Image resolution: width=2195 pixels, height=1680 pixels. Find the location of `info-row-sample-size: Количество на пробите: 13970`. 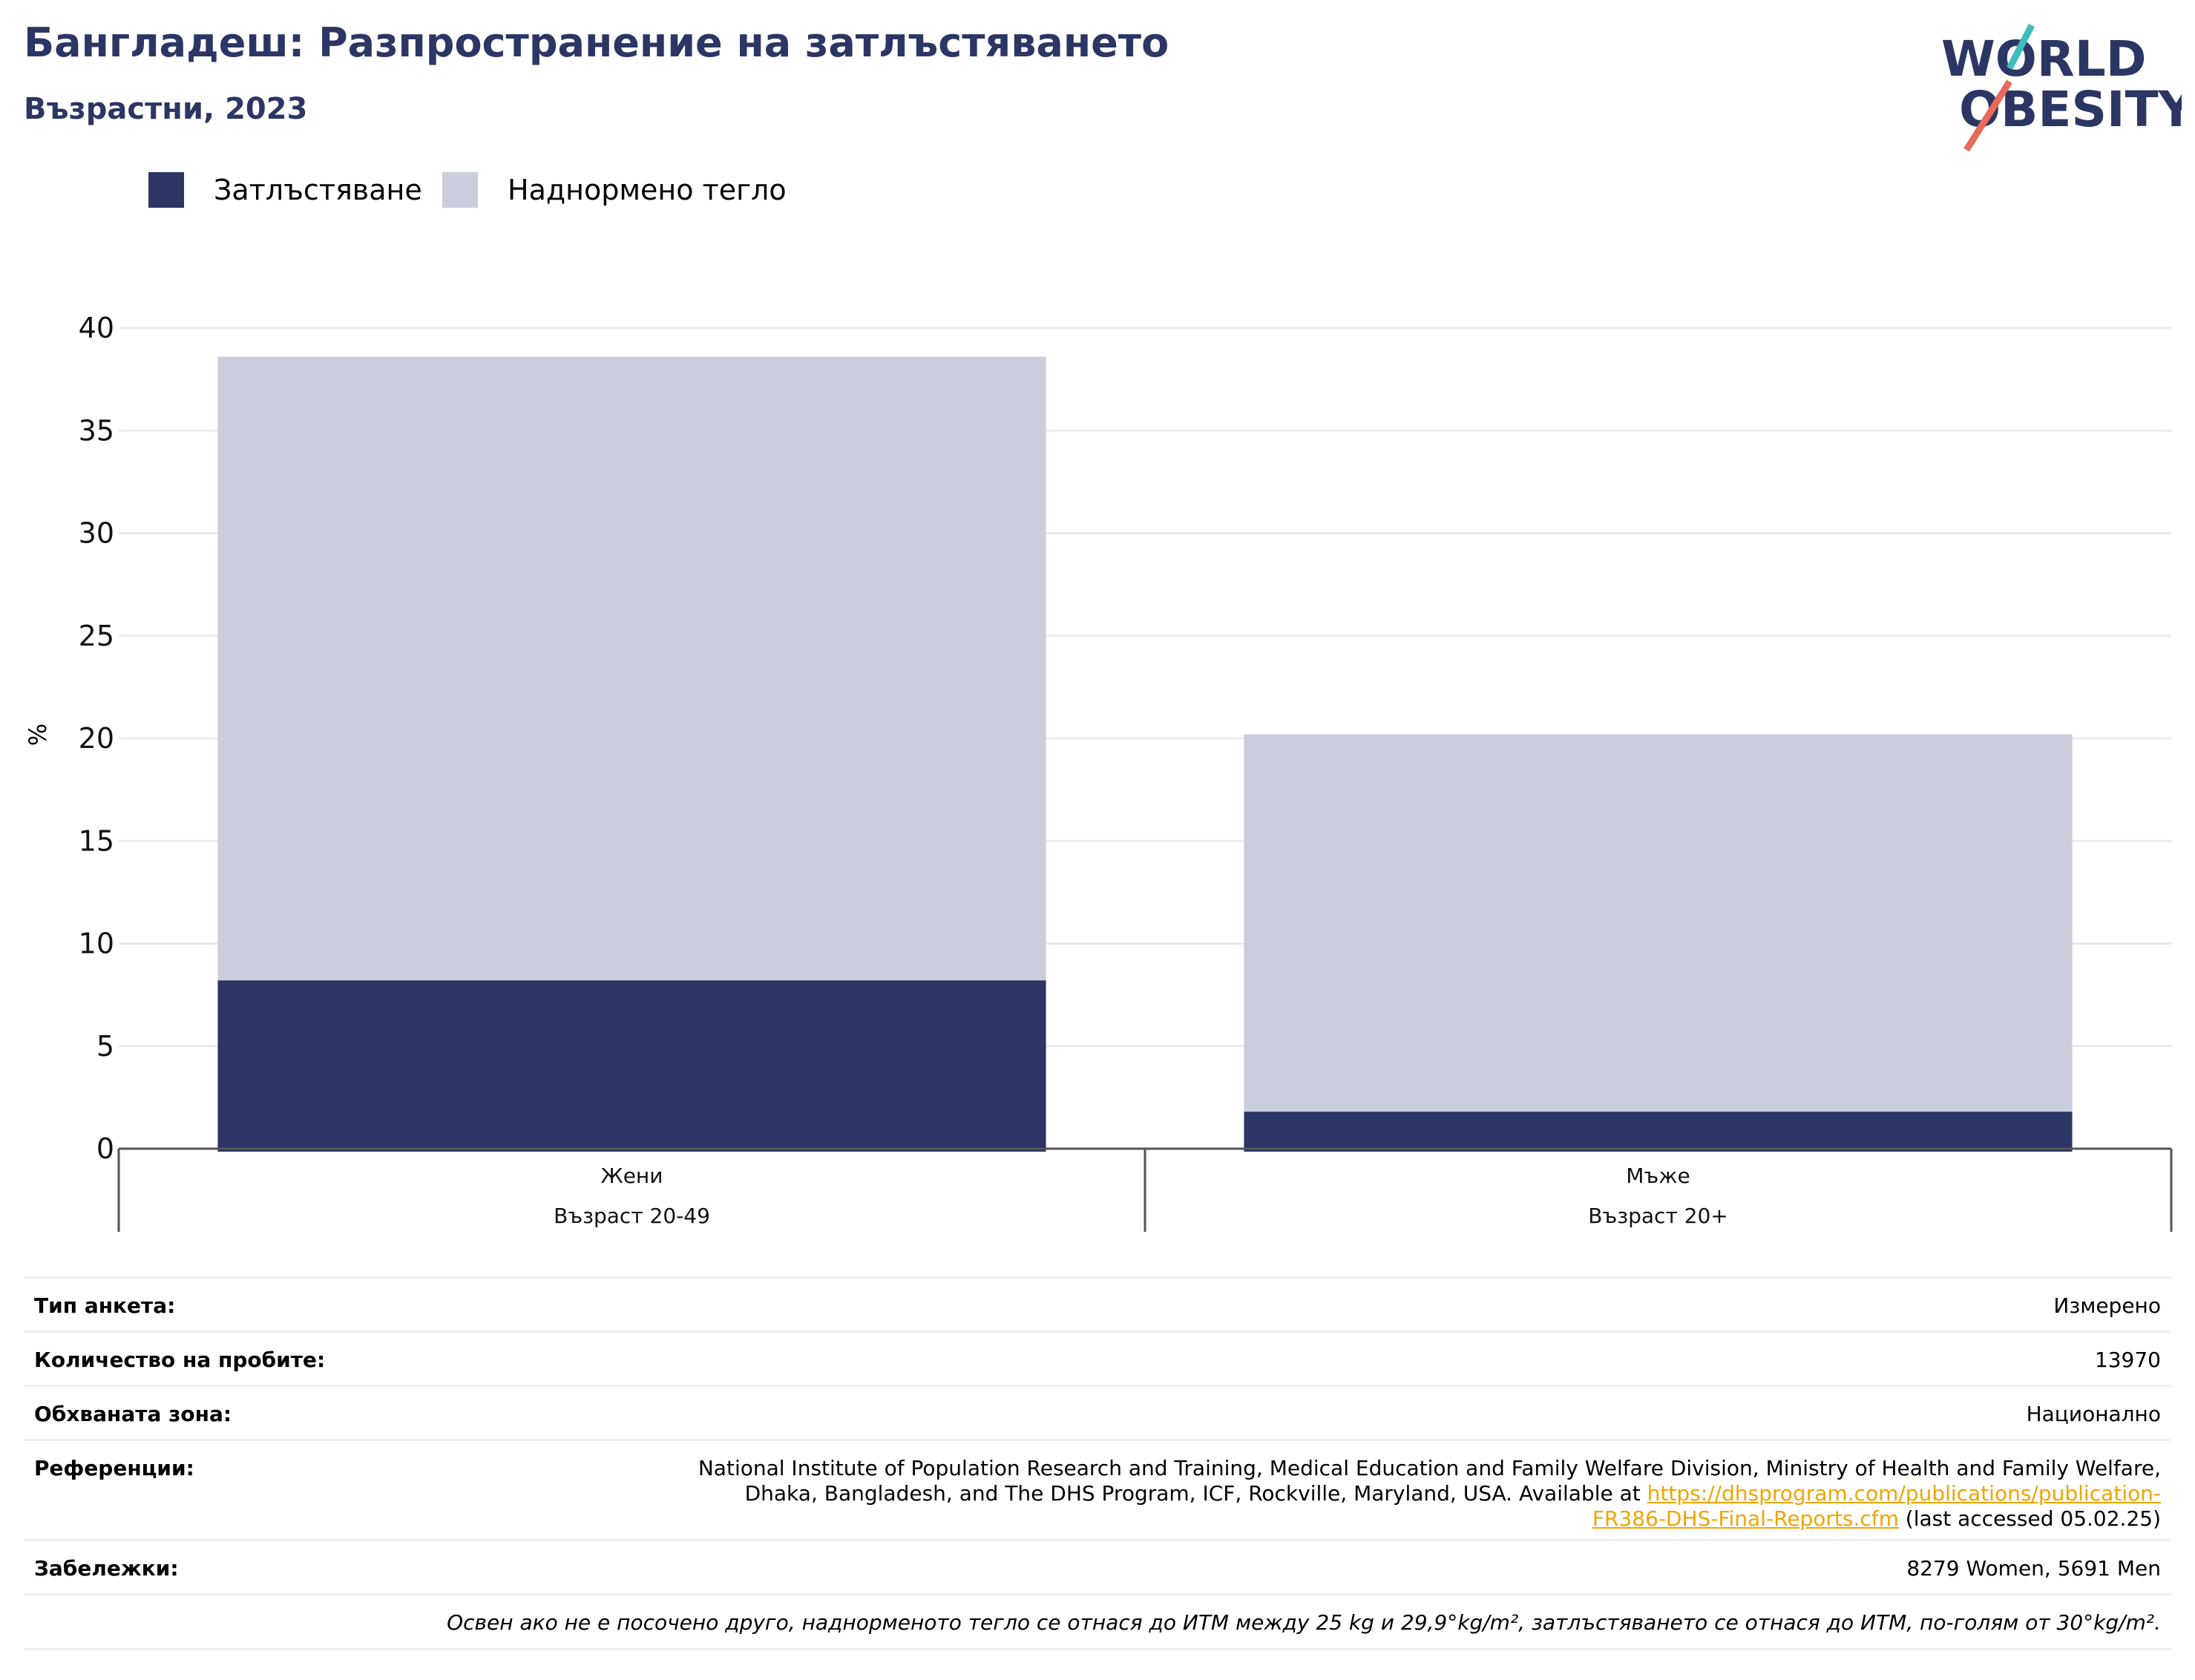

info-row-sample-size: Количество на пробите: 13970 is located at coordinates (1097, 1358).